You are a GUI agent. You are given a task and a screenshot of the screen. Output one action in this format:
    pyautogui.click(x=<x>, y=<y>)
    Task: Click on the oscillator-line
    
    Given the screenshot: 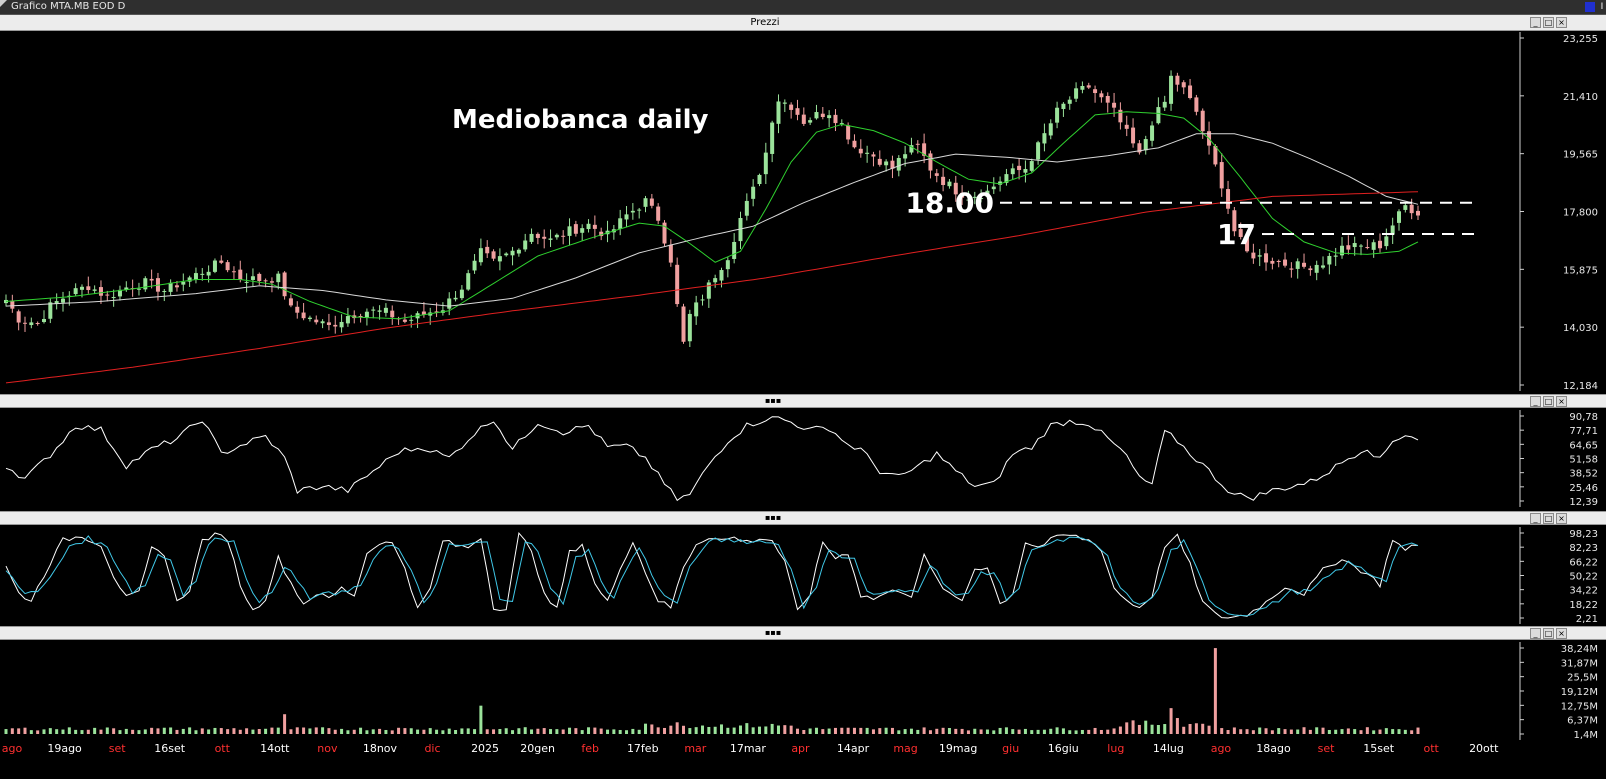 What is the action you would take?
    pyautogui.click(x=712, y=459)
    